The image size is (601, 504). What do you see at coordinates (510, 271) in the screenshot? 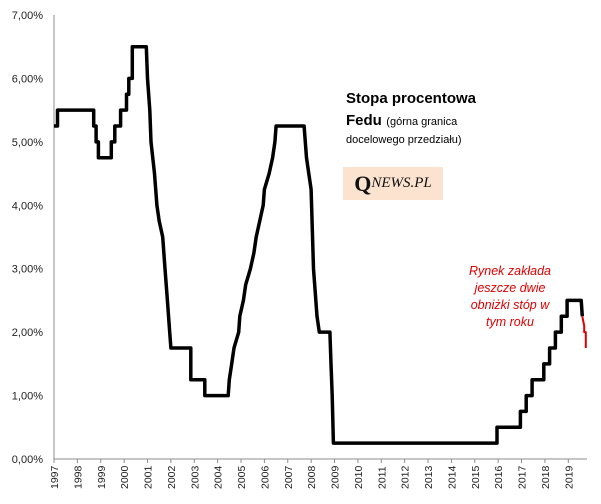
I see `note-line-1: Rynek zakłada` at bounding box center [510, 271].